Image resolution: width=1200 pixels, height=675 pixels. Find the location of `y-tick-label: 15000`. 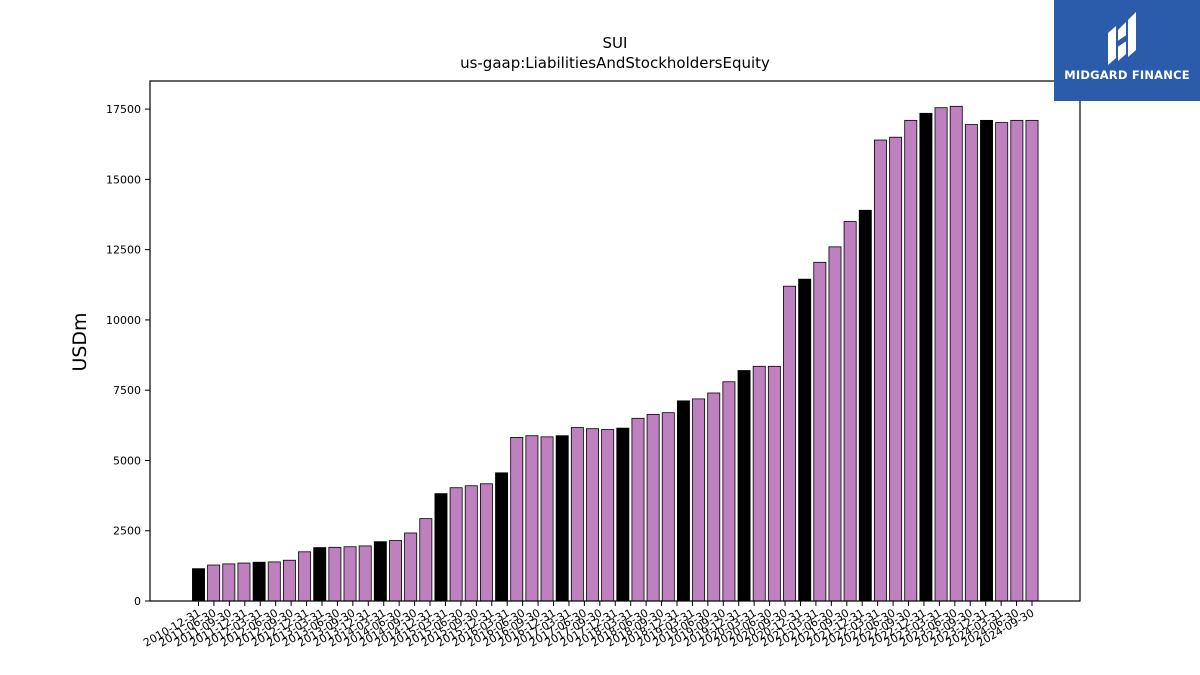

y-tick-label: 15000 is located at coordinates (123, 179).